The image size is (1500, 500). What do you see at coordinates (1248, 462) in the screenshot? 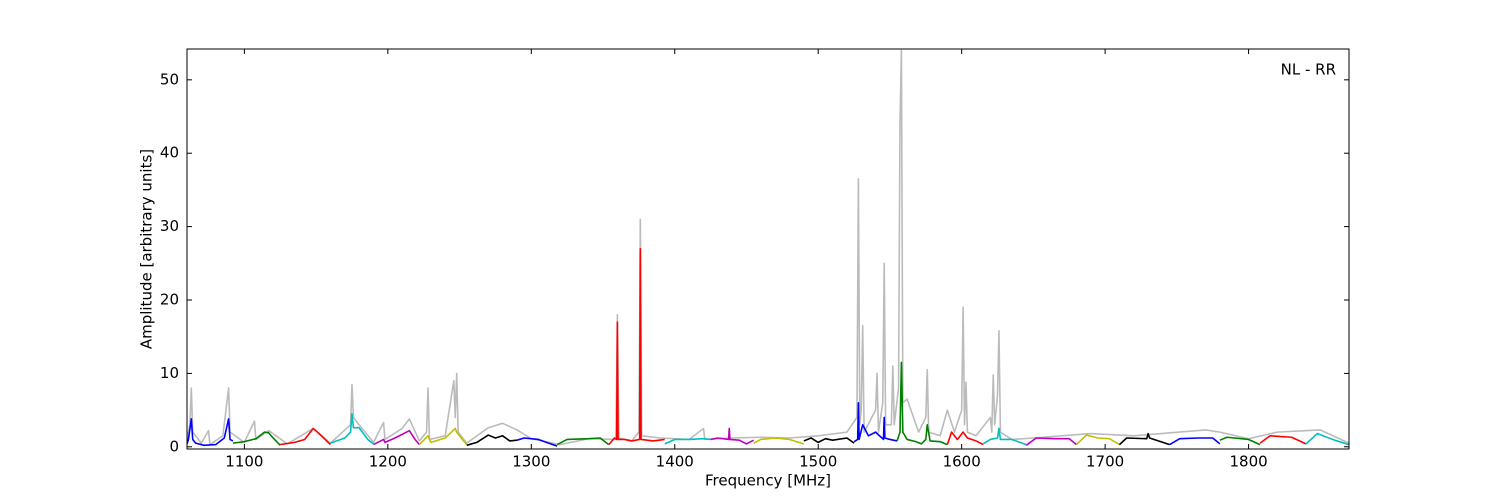
I see `x-tick-label: 1800` at bounding box center [1248, 462].